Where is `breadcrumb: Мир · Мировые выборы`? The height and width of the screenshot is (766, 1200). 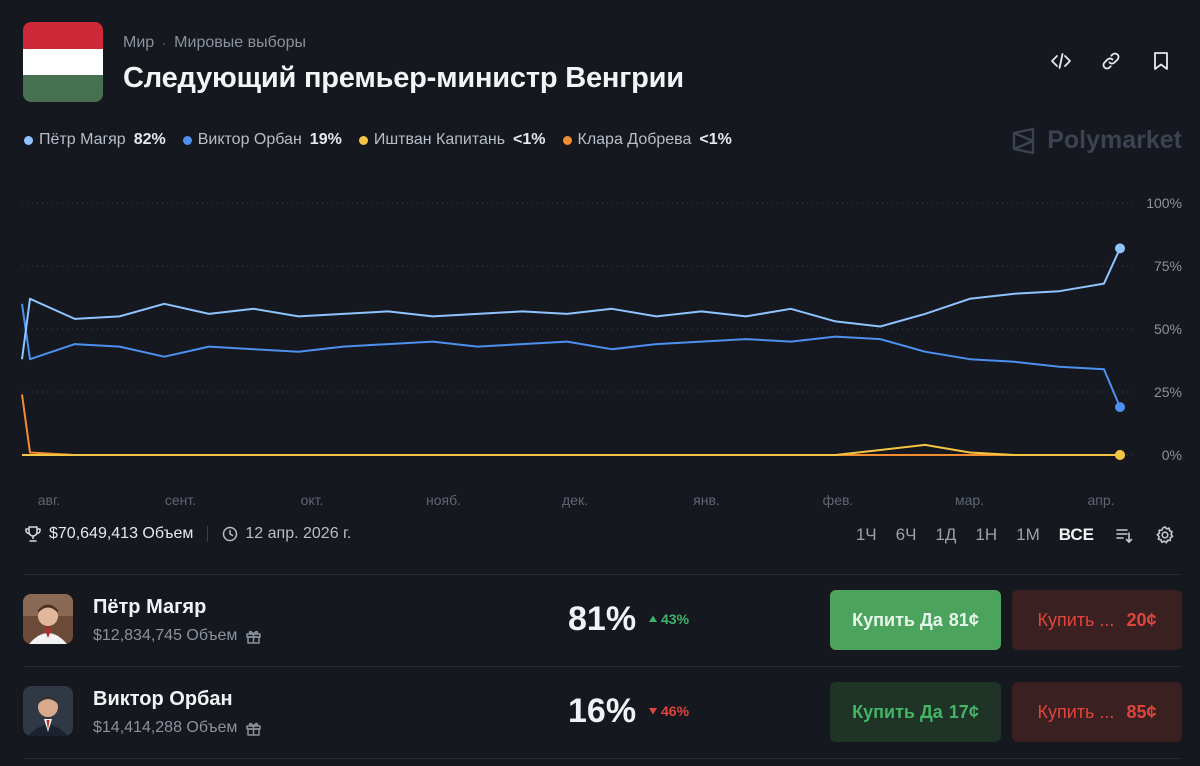 breadcrumb: Мир · Мировые выборы is located at coordinates (214, 43).